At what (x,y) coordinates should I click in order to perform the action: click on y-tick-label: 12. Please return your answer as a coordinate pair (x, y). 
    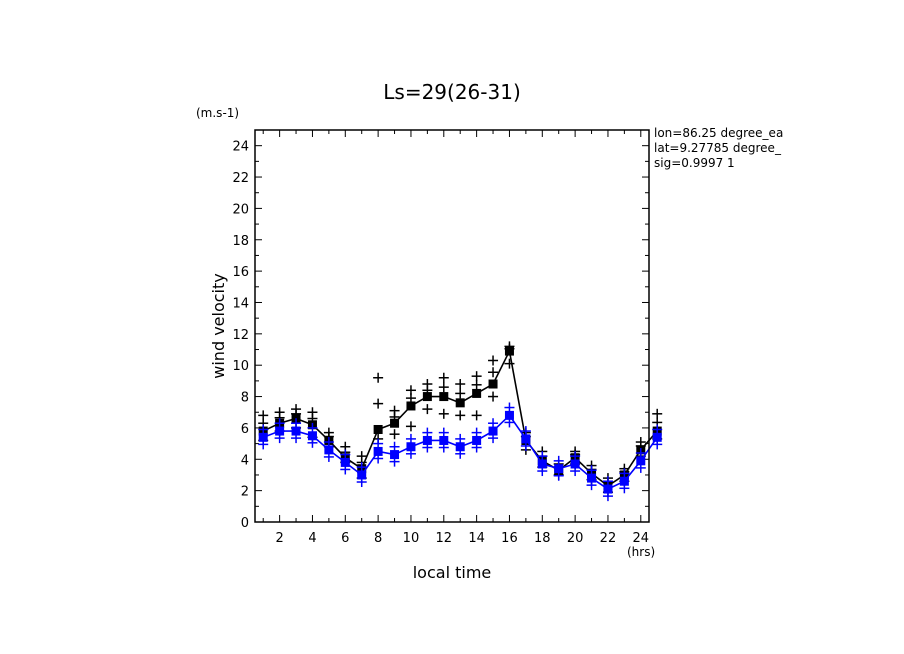
    Looking at the image, I should click on (240, 335).